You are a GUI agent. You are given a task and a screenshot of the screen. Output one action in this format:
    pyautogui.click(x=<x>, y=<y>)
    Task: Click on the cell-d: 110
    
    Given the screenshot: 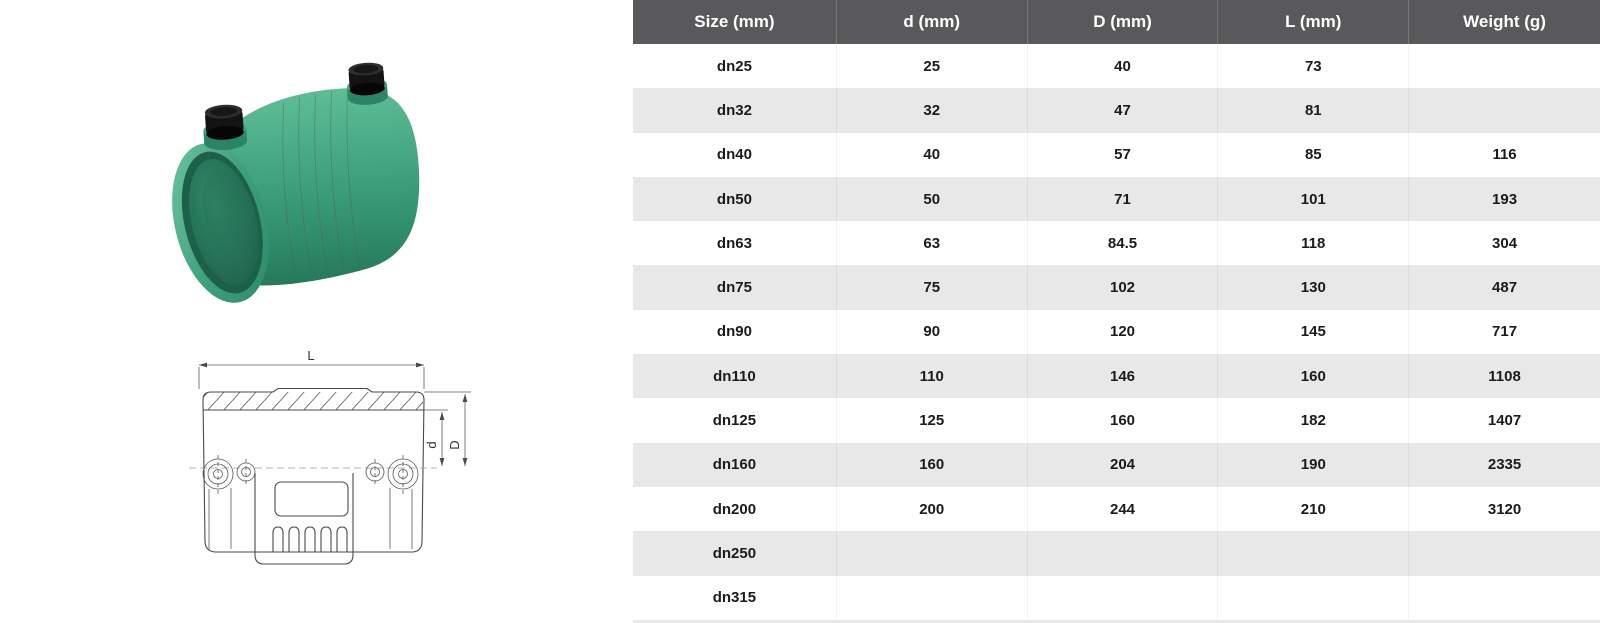 What is the action you would take?
    pyautogui.click(x=932, y=376)
    